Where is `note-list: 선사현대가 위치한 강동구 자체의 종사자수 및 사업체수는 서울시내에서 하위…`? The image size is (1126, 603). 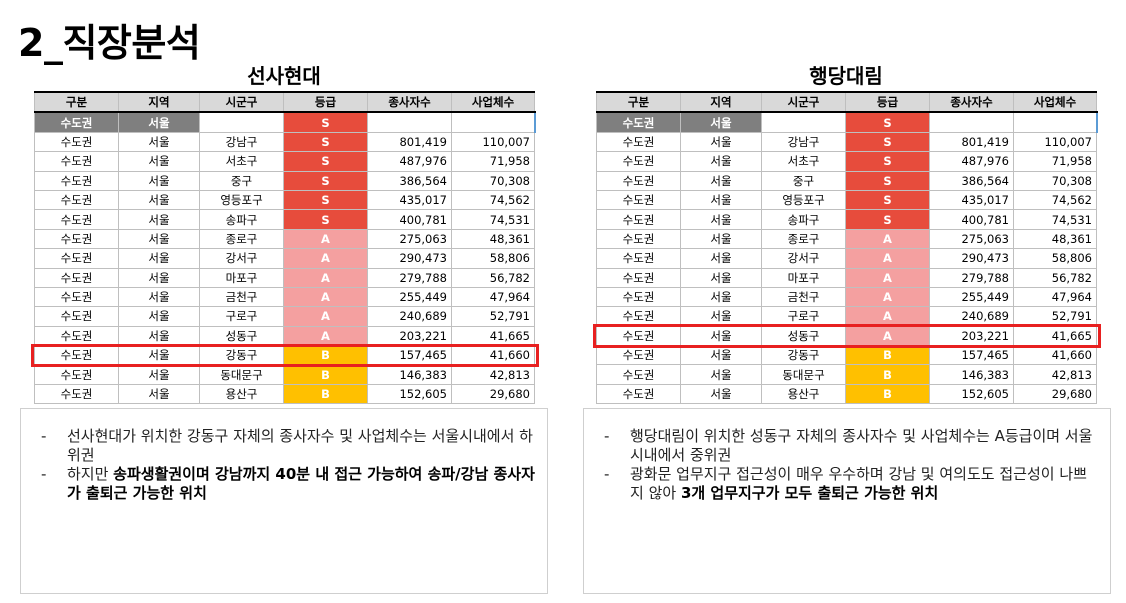 note-list: 선사현대가 위치한 강동구 자체의 종사자수 및 사업체수는 서울시내에서 하위… is located at coordinates (289, 465).